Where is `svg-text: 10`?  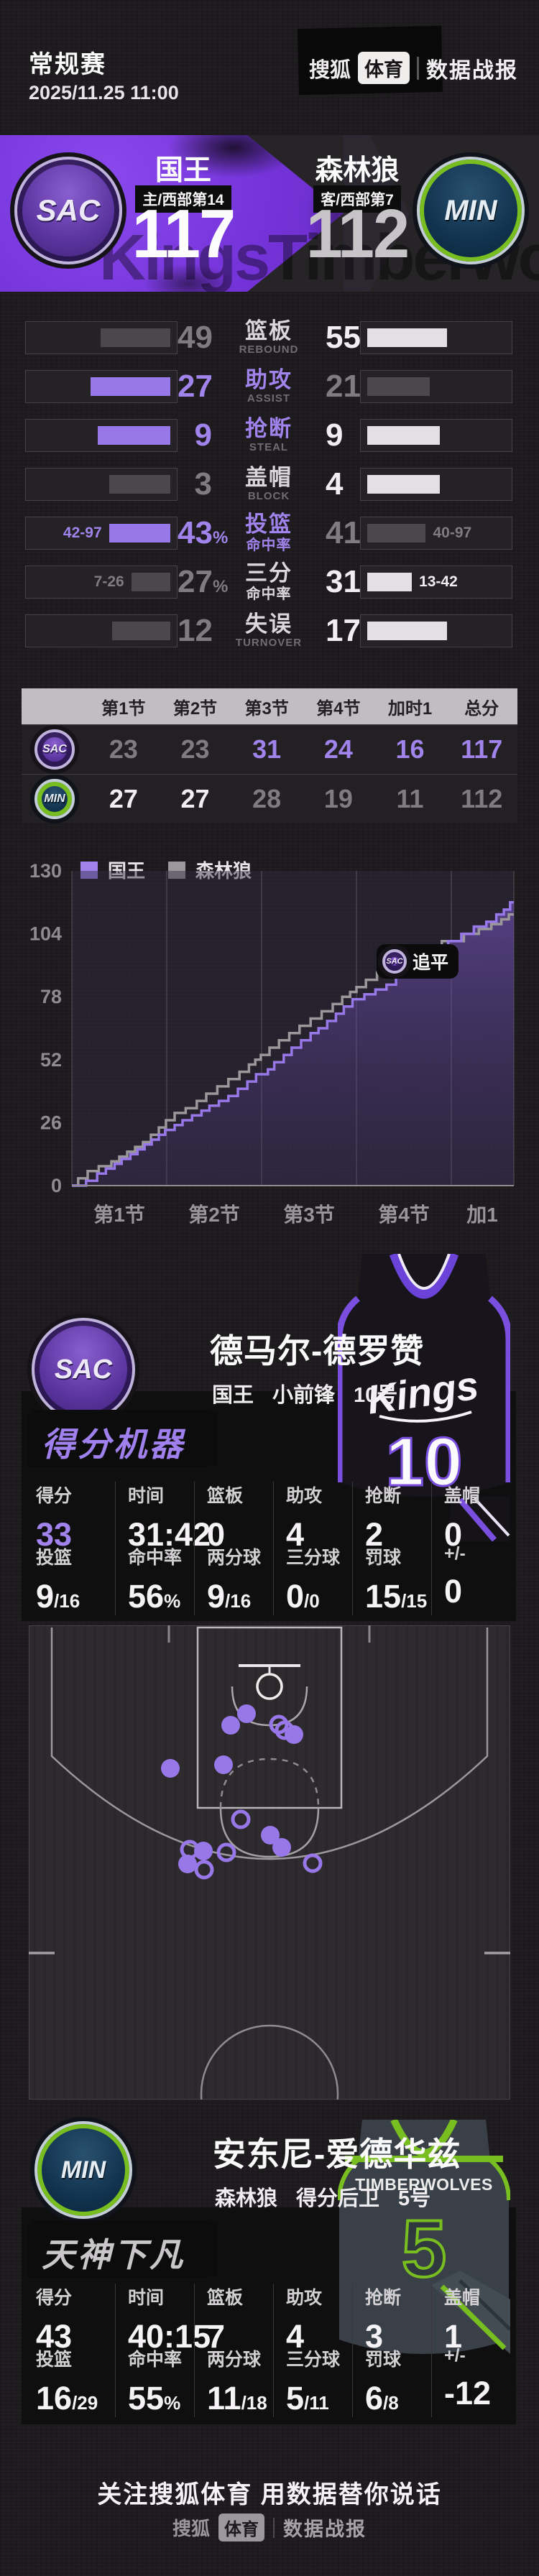
svg-text: 10 is located at coordinates (424, 1461).